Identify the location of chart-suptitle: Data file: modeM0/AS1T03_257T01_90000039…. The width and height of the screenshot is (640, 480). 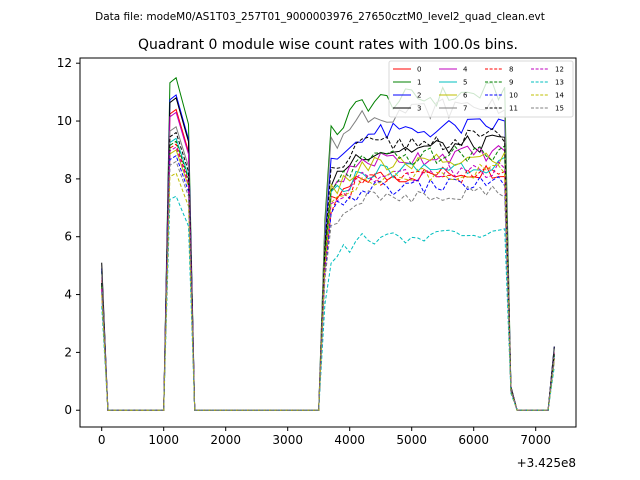
(320, 17).